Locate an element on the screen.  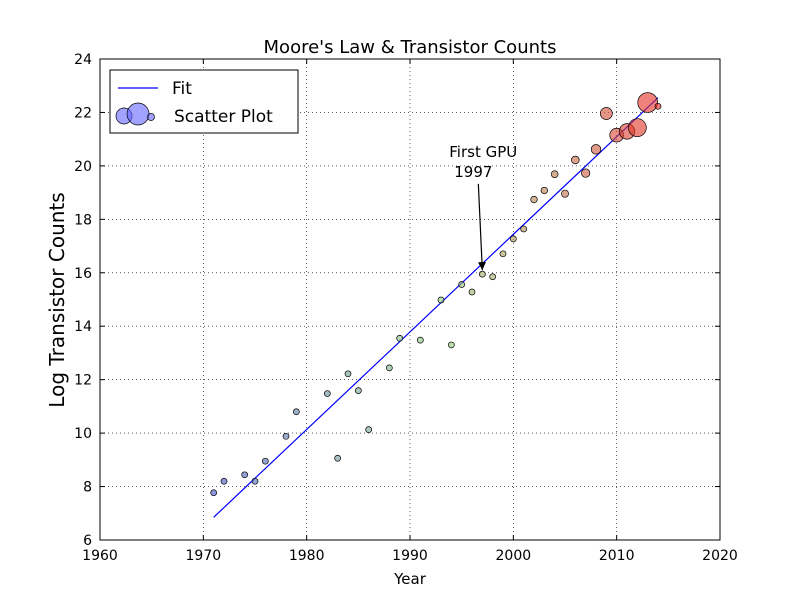
x-axis-label: Year is located at coordinates (410, 579).